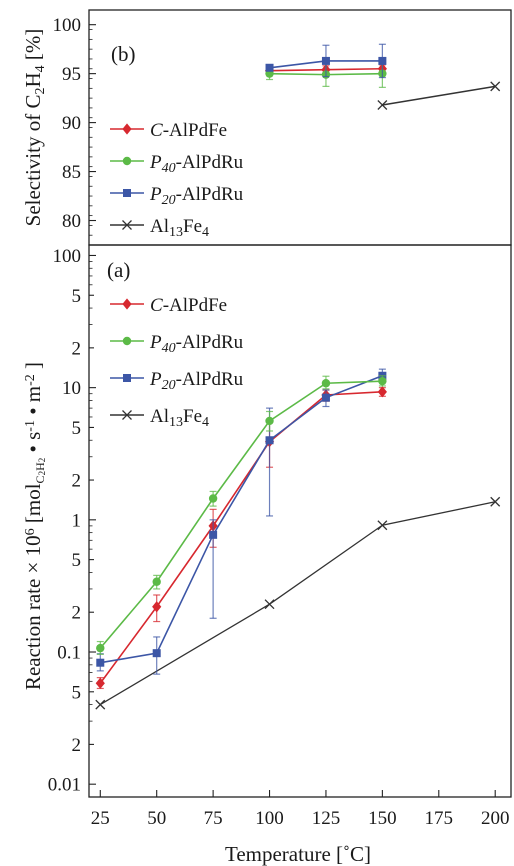 Image resolution: width=514 pixels, height=866 pixels. What do you see at coordinates (179, 228) in the screenshot?
I see `panel-b-legend-label: Al13Fe4` at bounding box center [179, 228].